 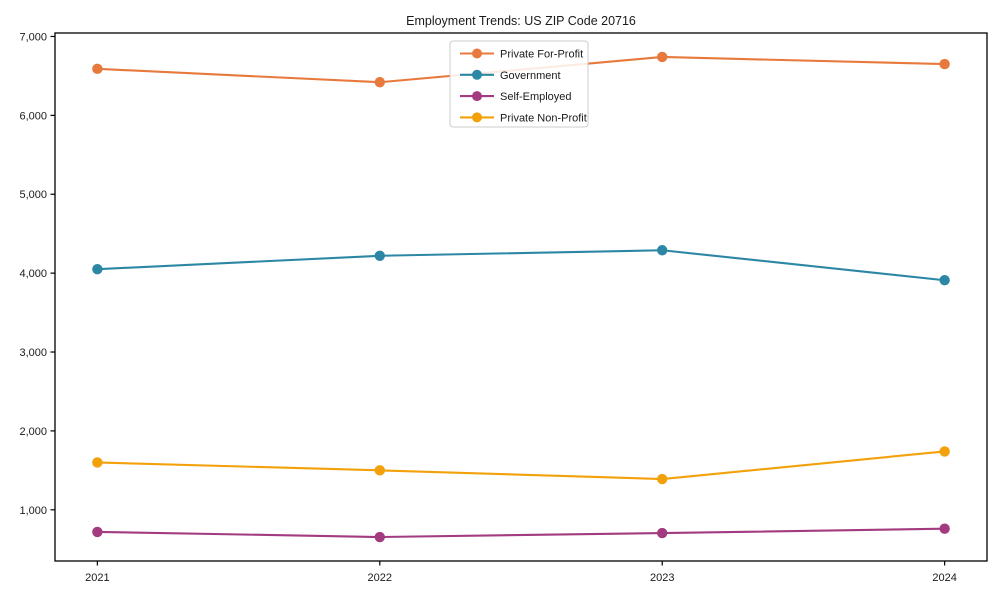 I want to click on series-line-government, so click(x=521, y=265).